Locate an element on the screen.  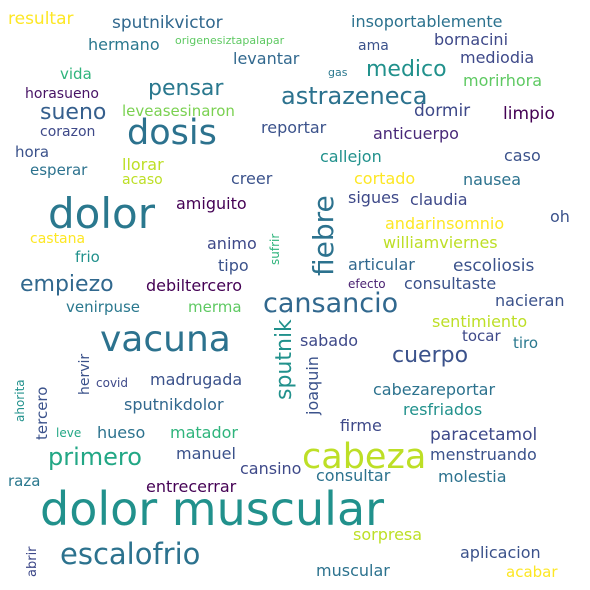
word-pensar: pensar is located at coordinates (186, 88).